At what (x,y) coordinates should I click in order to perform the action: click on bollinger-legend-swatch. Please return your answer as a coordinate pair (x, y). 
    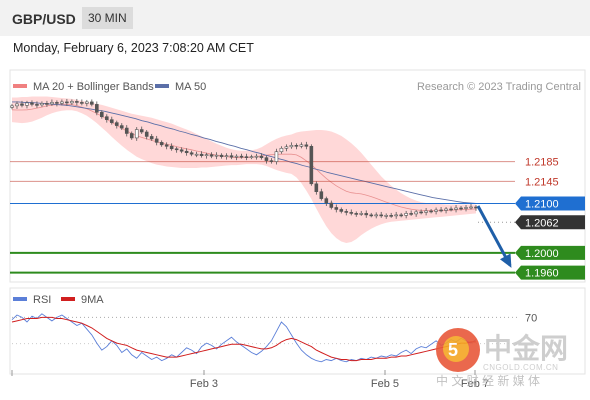
    Looking at the image, I should click on (20, 86).